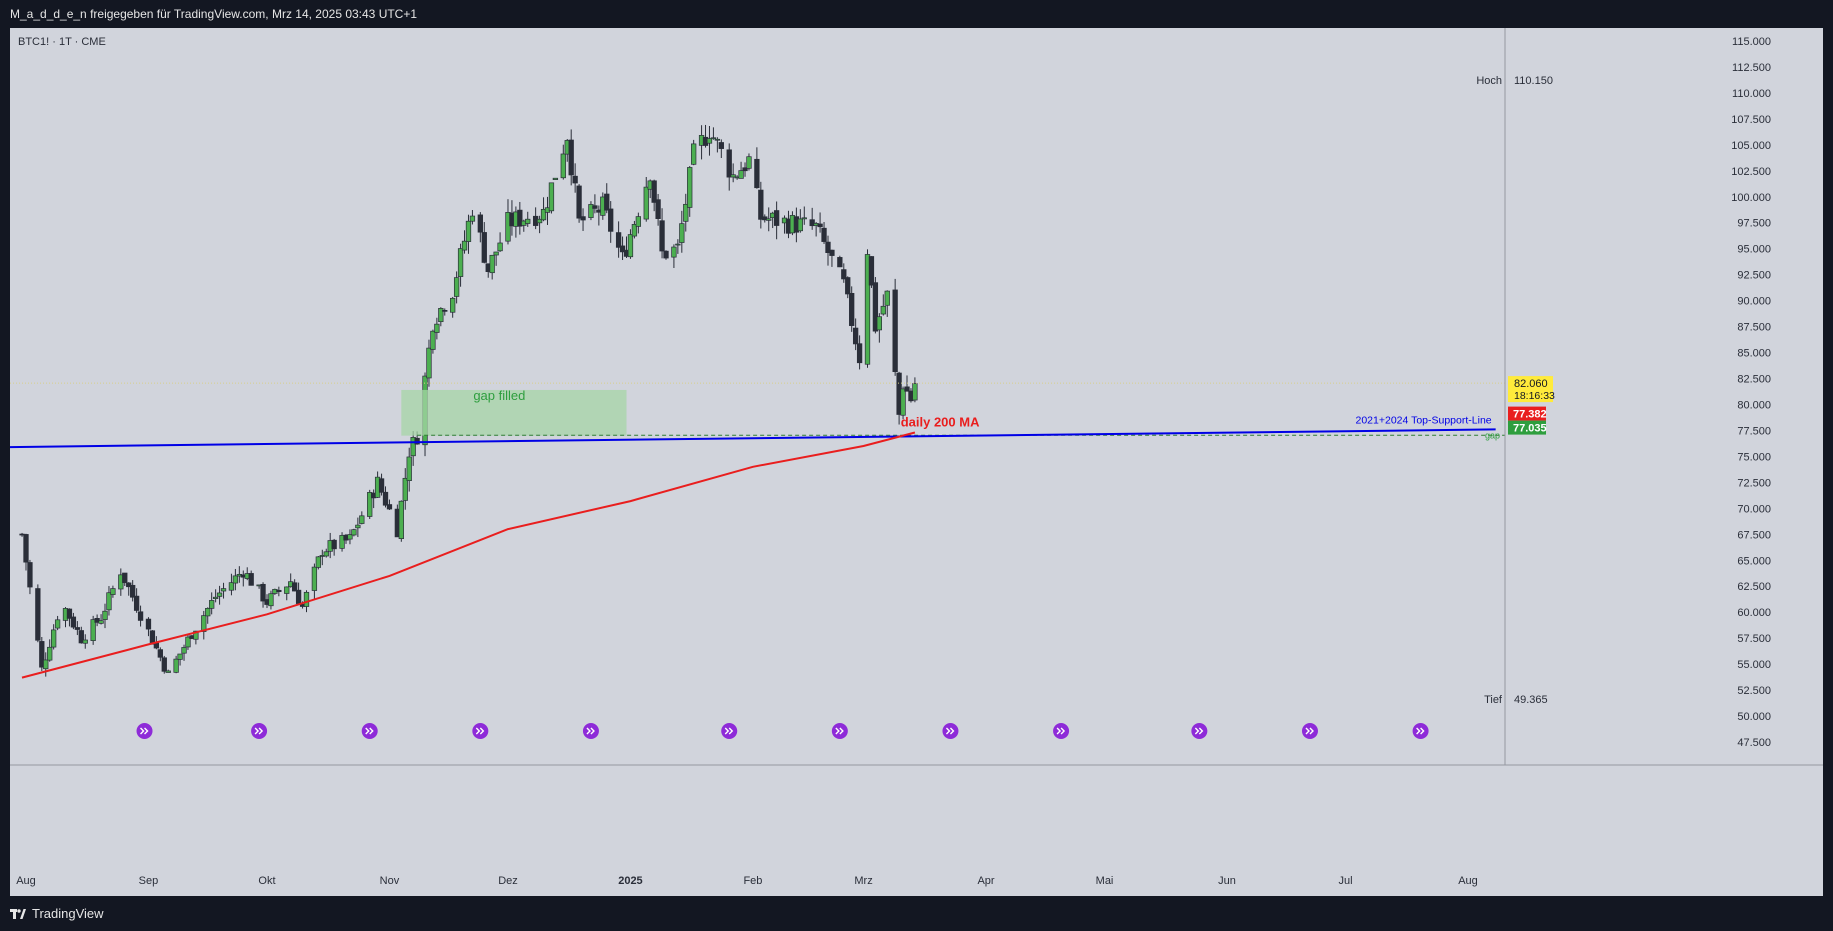  I want to click on high-value: 110.150, so click(1533, 81).